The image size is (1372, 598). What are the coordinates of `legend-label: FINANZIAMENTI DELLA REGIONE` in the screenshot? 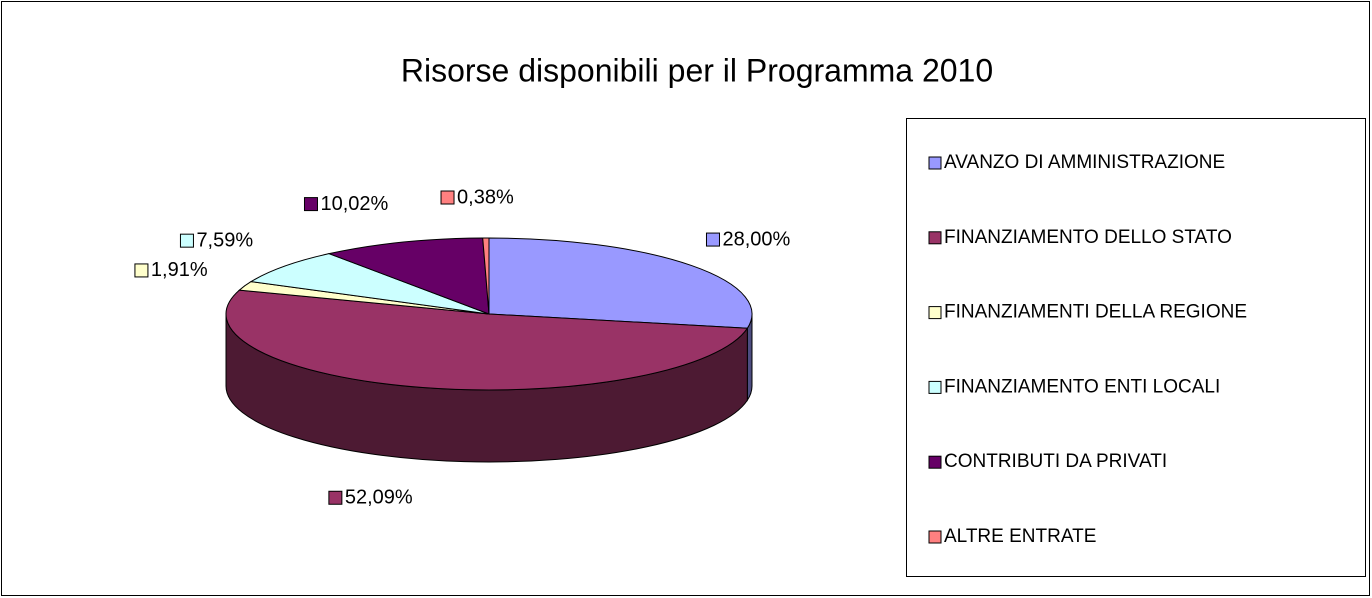 It's located at (1095, 312).